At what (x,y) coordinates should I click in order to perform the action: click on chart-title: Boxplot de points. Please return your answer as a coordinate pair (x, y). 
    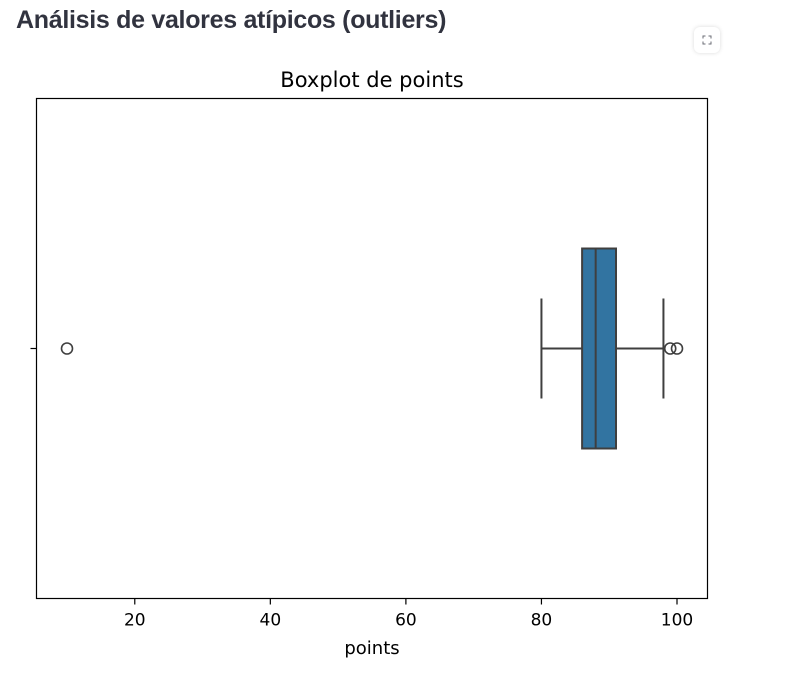
    Looking at the image, I should click on (371, 80).